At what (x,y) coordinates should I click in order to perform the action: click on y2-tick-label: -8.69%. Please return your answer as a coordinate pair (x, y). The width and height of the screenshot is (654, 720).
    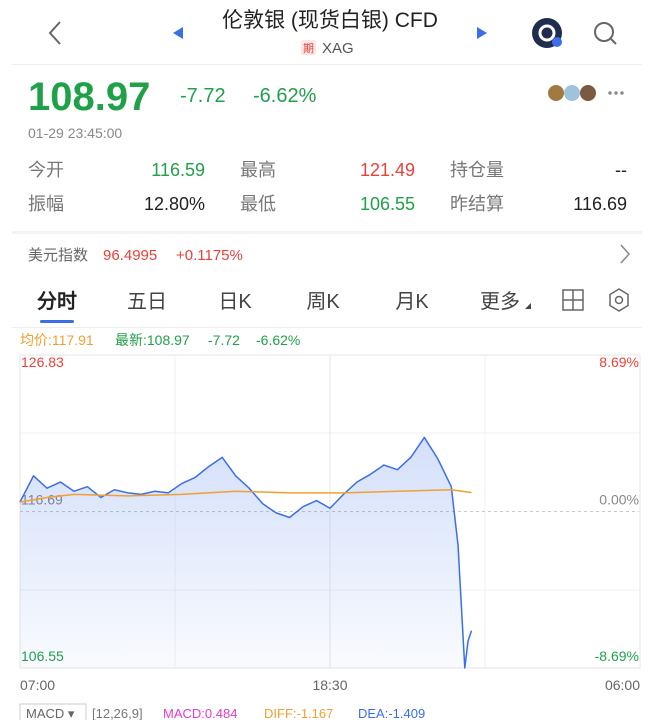
    Looking at the image, I should click on (617, 656).